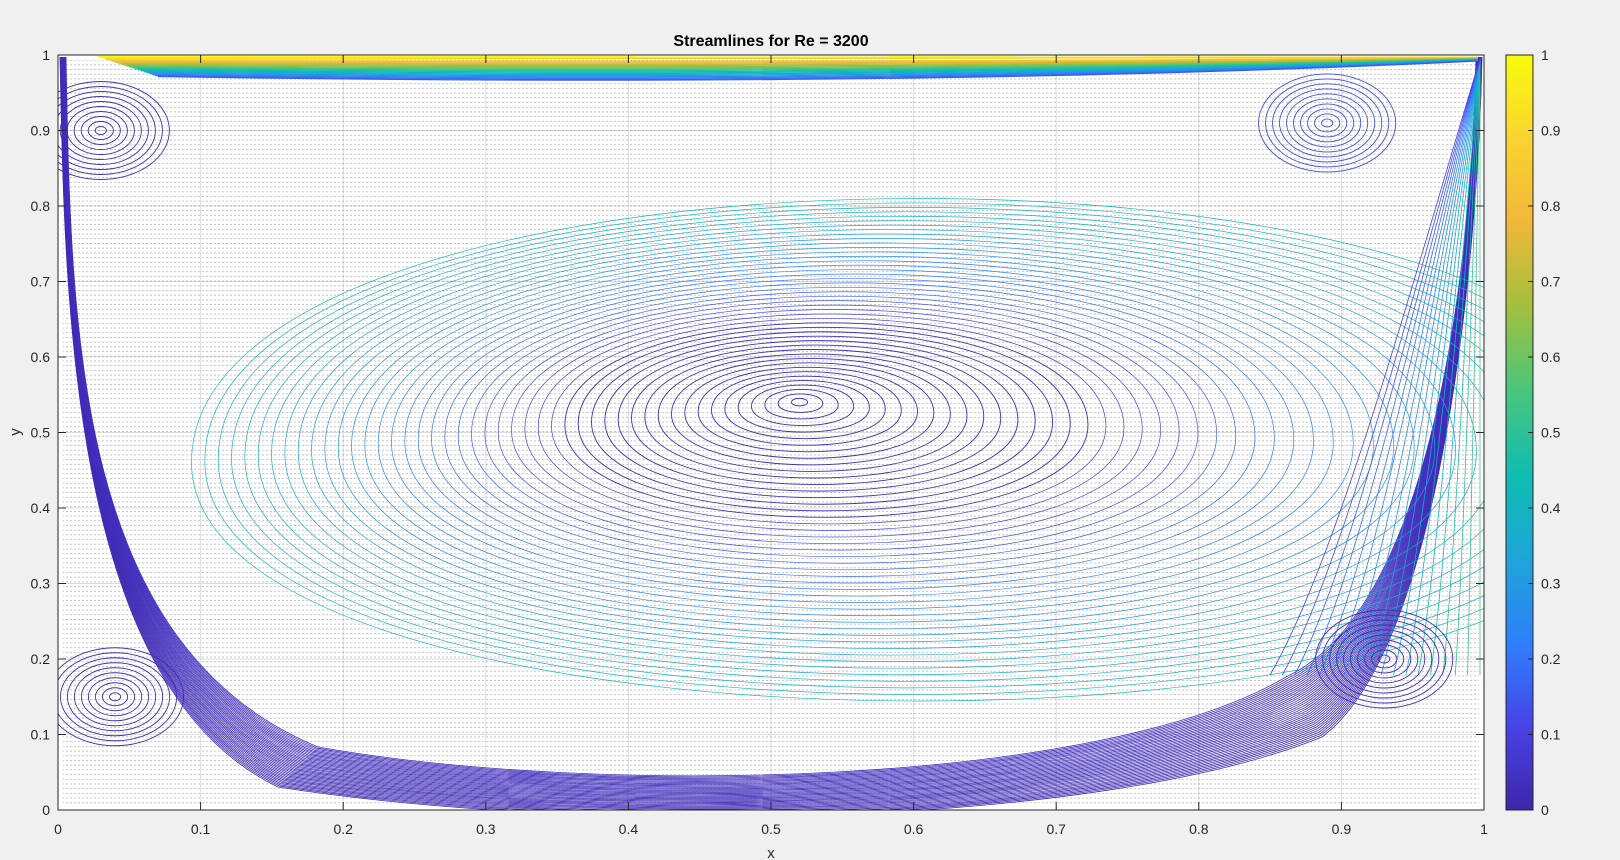 The image size is (1620, 860). Describe the element at coordinates (1484, 829) in the screenshot. I see `x-tick-label: 1` at that location.